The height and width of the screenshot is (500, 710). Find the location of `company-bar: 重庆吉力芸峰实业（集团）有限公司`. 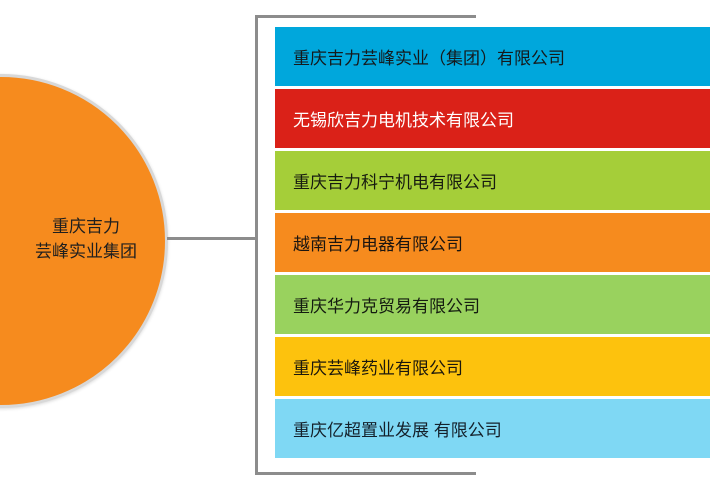

company-bar: 重庆吉力芸峰实业（集团）有限公司 is located at coordinates (492, 56).